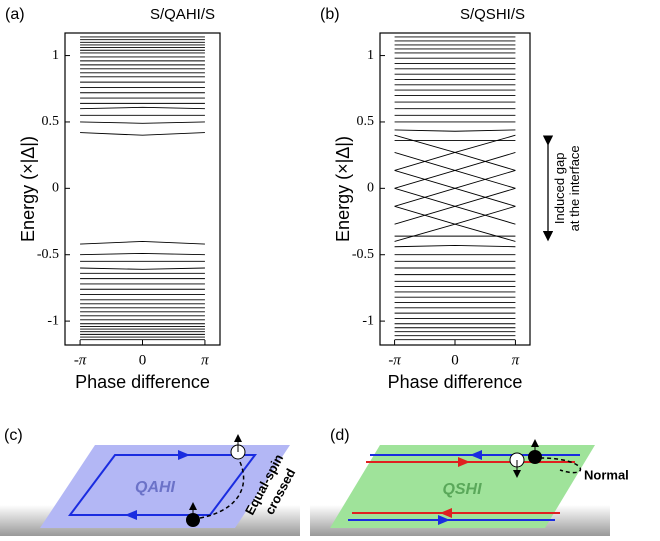  I want to click on material-label: QSHI, so click(462, 489).